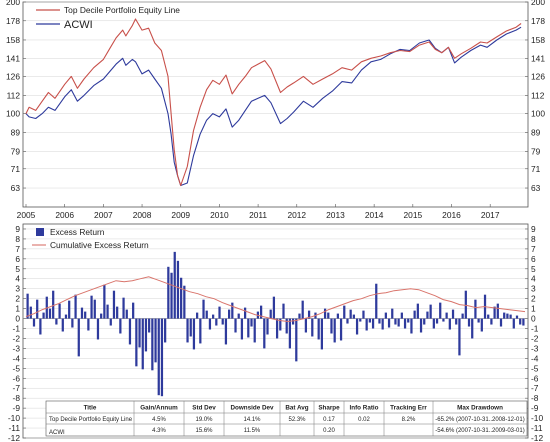 The height and width of the screenshot is (442, 550). I want to click on excess-y-tick-label-right: 1, so click(533, 309).